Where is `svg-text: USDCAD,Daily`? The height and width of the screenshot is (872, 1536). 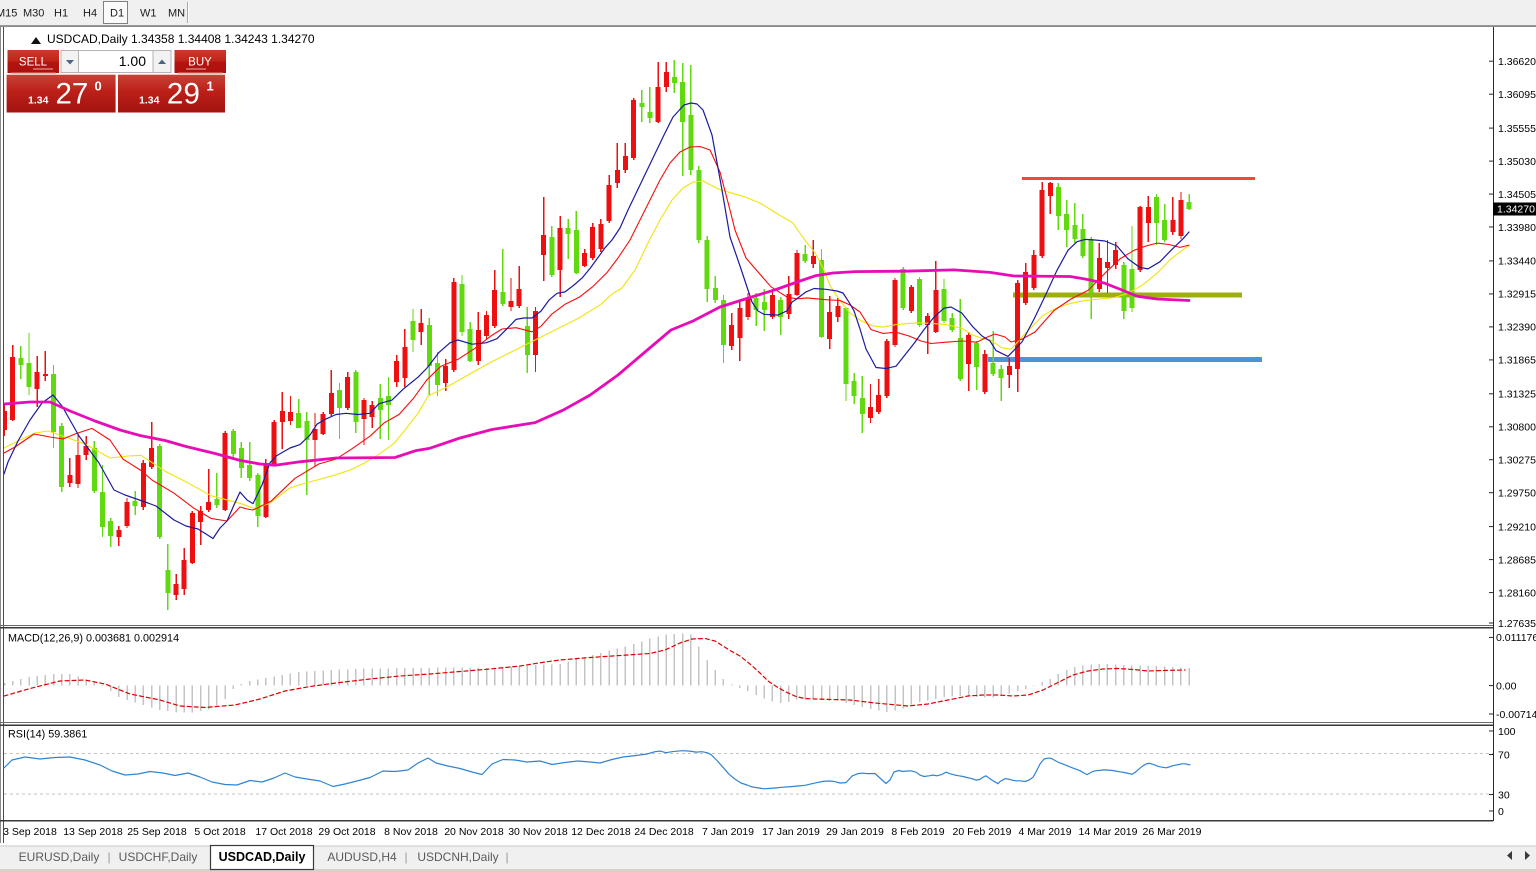
svg-text: USDCAD,Daily is located at coordinates (262, 857).